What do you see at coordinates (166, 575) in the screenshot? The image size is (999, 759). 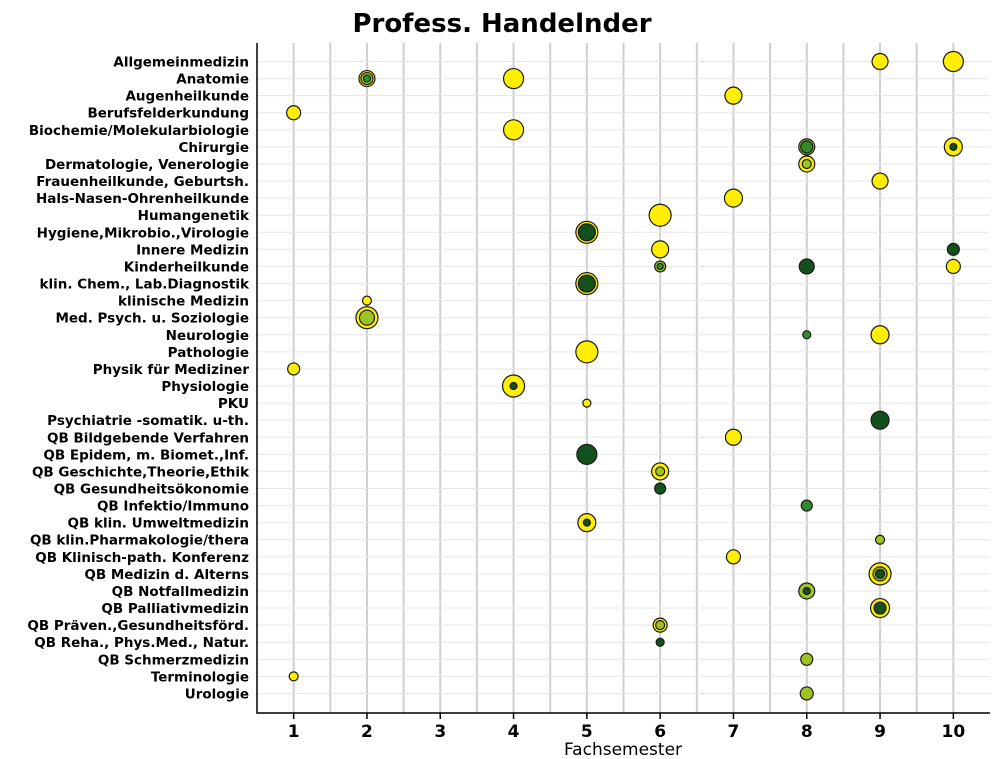 I see `y-tick-label: QB Medizin d. Alterns` at bounding box center [166, 575].